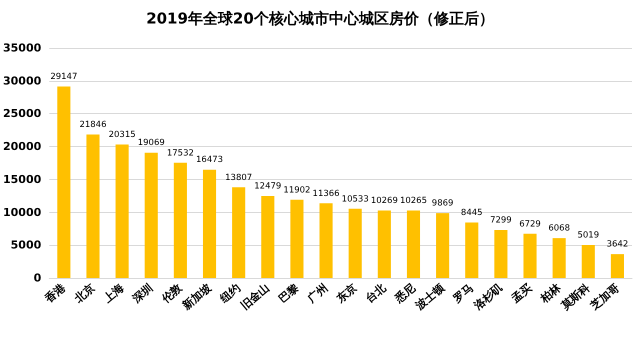 The height and width of the screenshot is (338, 640). Describe the element at coordinates (289, 293) in the screenshot. I see `x-tick-label: 巴黎` at that location.